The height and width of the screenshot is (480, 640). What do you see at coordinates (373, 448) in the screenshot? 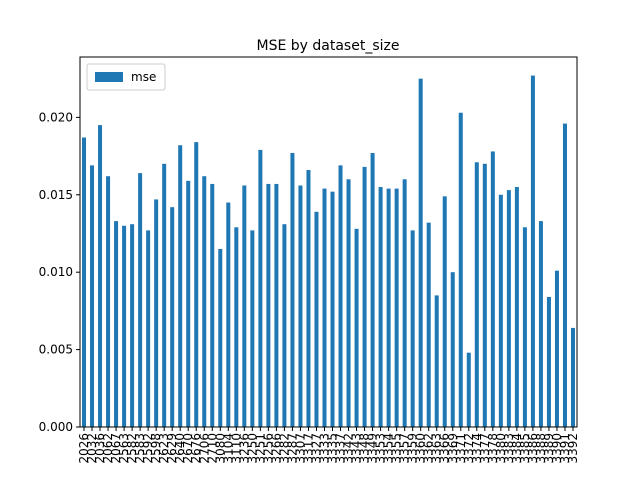
I see `x-tick-label: 3349` at bounding box center [373, 448].